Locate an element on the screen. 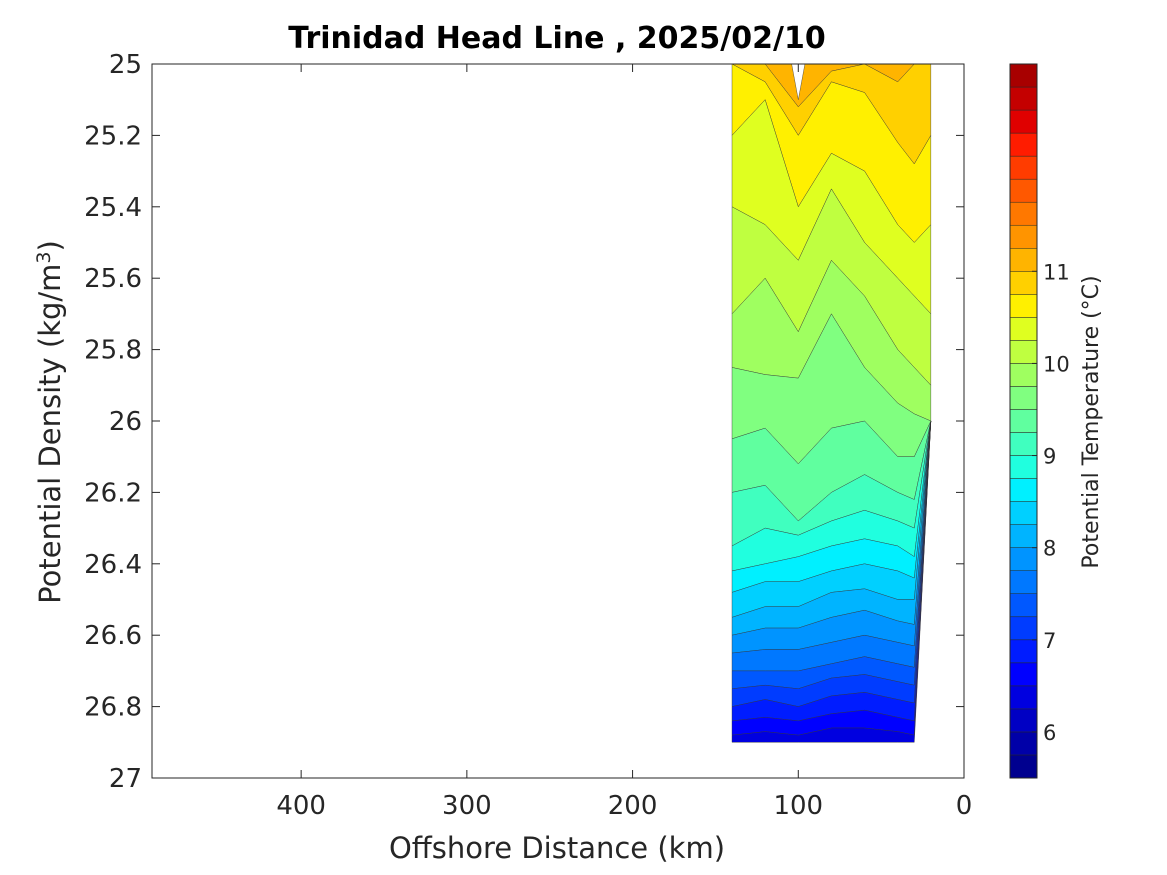  y-axis-label-sup: 3 is located at coordinates (44, 257).